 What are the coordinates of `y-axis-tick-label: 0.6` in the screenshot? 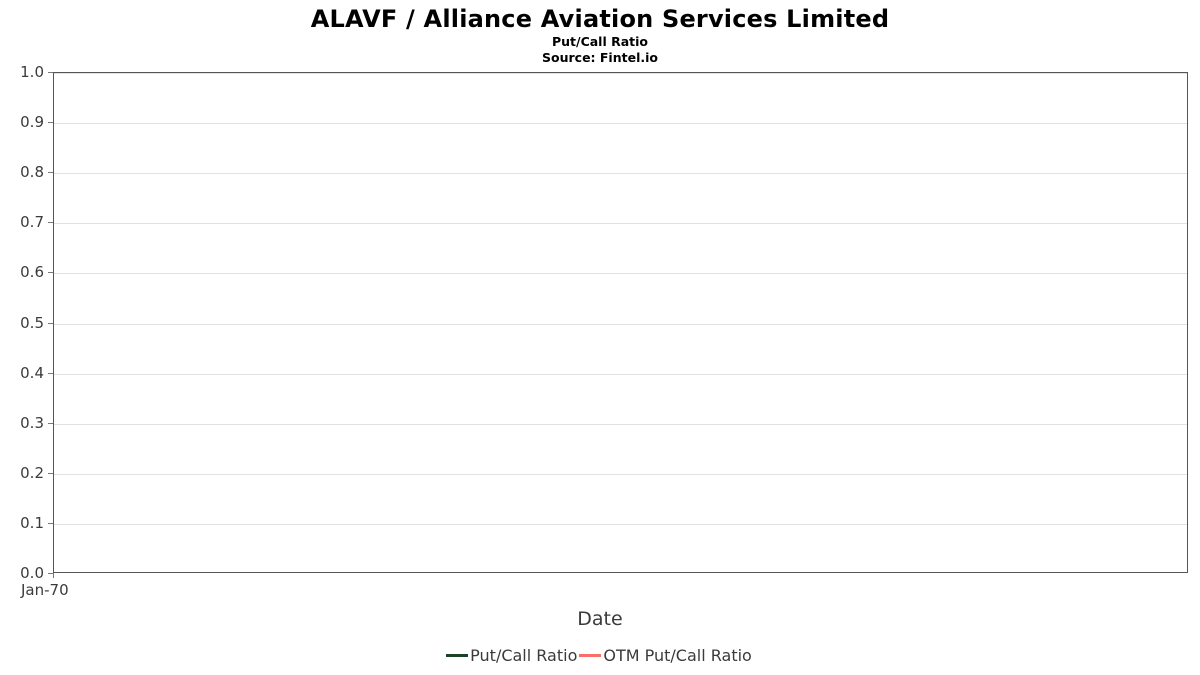 It's located at (32, 272).